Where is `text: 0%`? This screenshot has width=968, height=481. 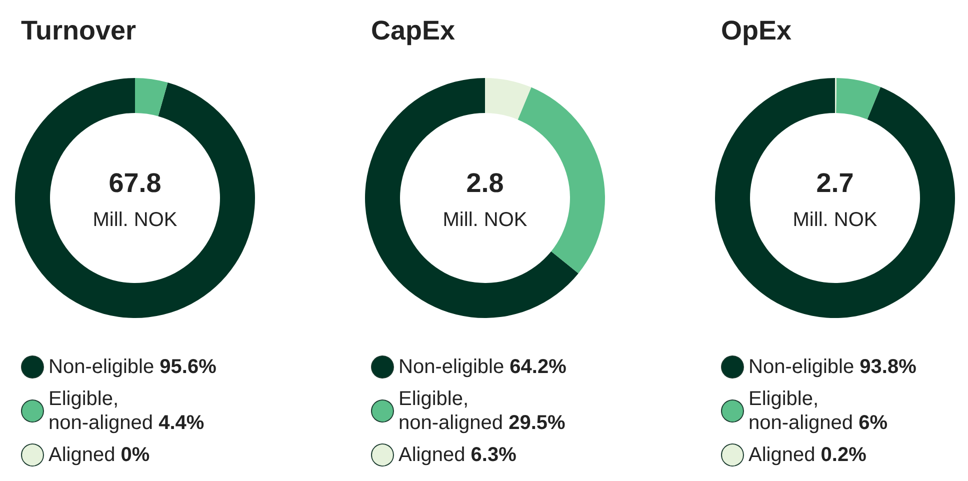
text: 0% is located at coordinates (135, 455).